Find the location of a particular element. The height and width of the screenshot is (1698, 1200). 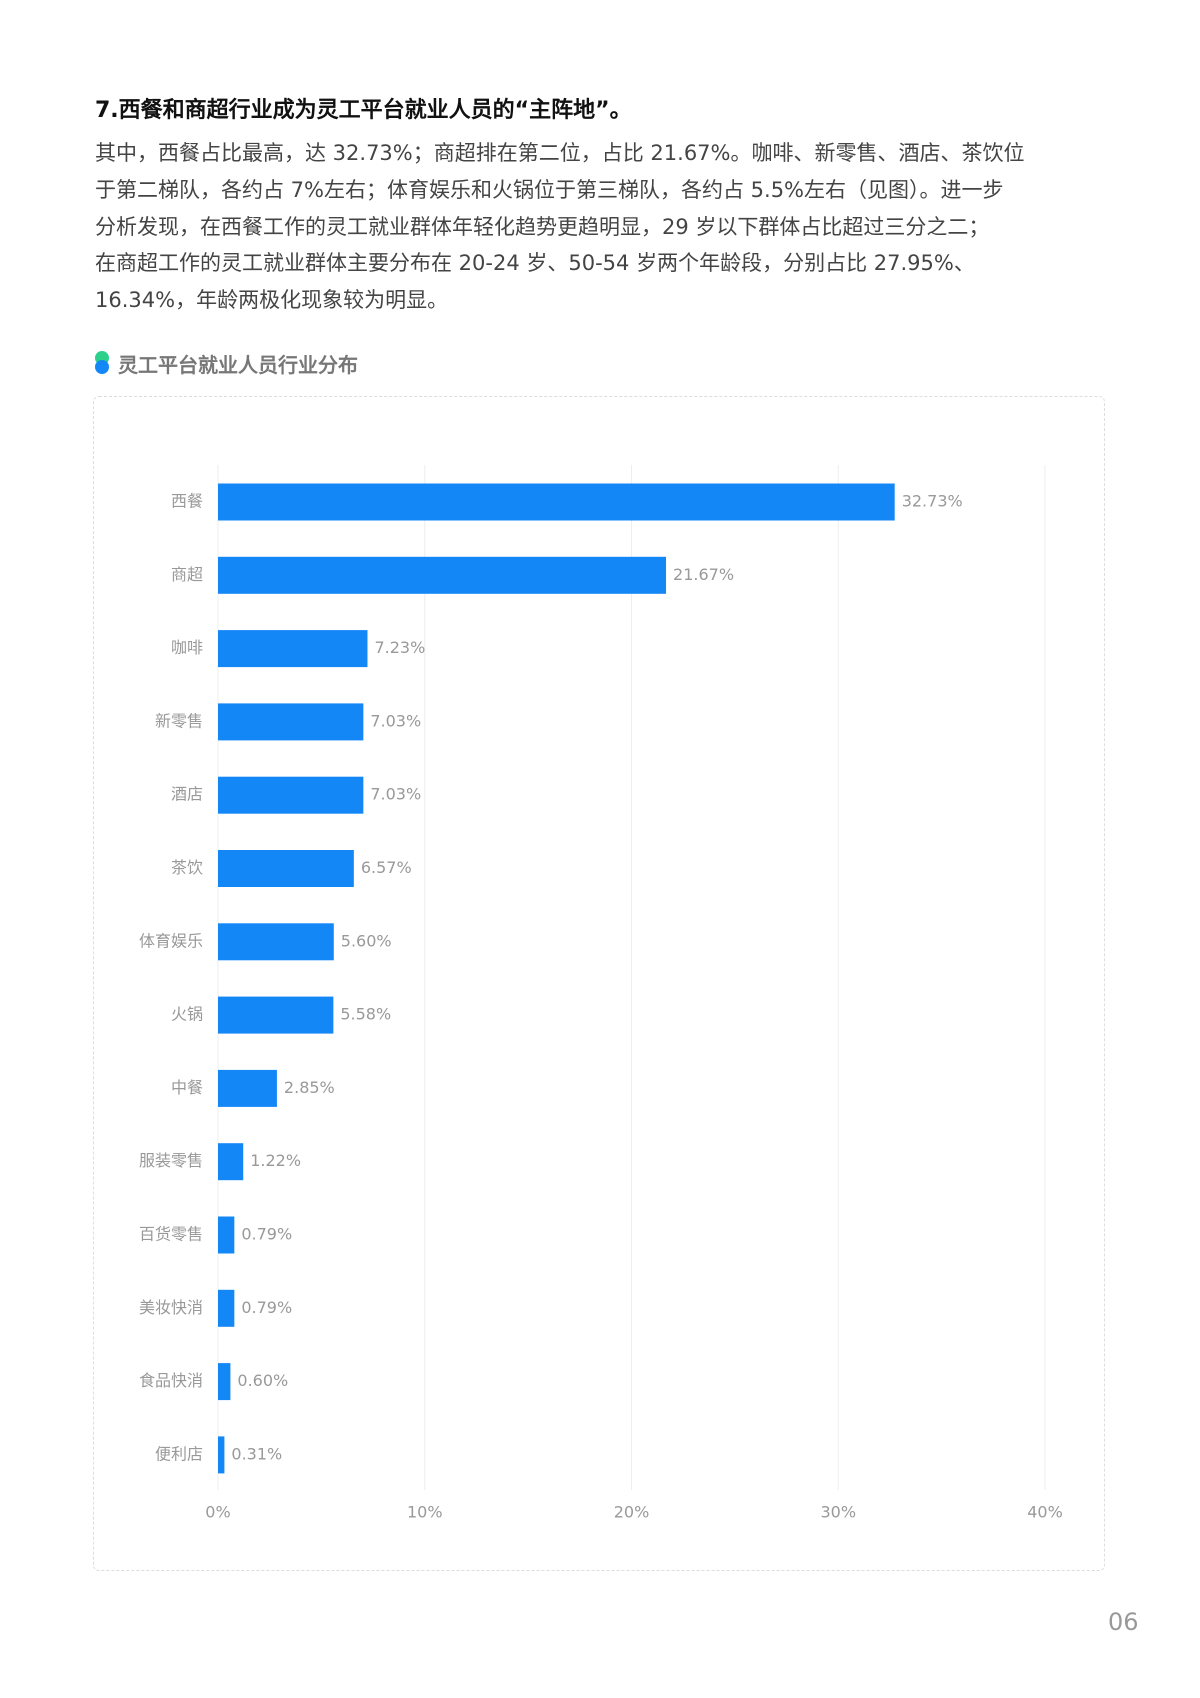

page-number: 06 is located at coordinates (1123, 1622).